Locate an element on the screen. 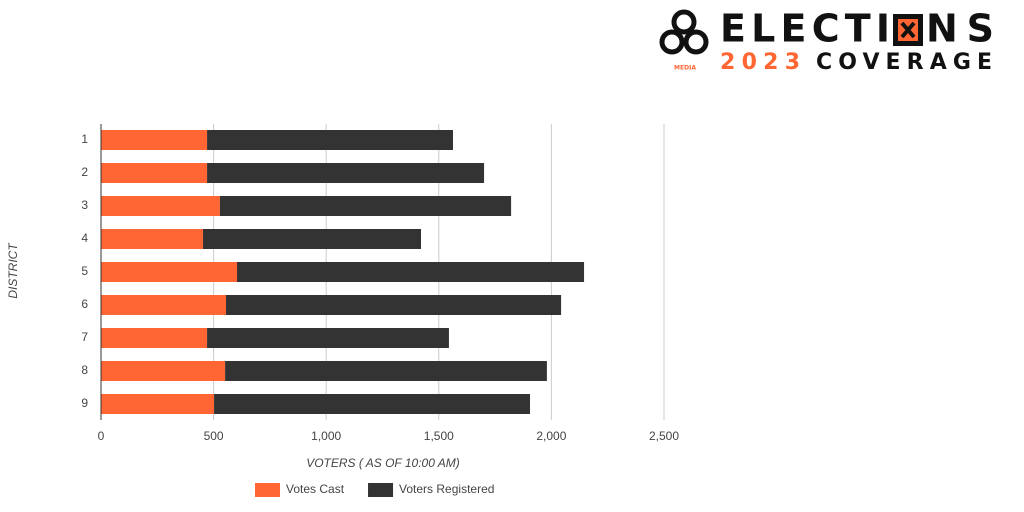 The image size is (1024, 512). y-axis-title: DISTRICT is located at coordinates (13, 270).